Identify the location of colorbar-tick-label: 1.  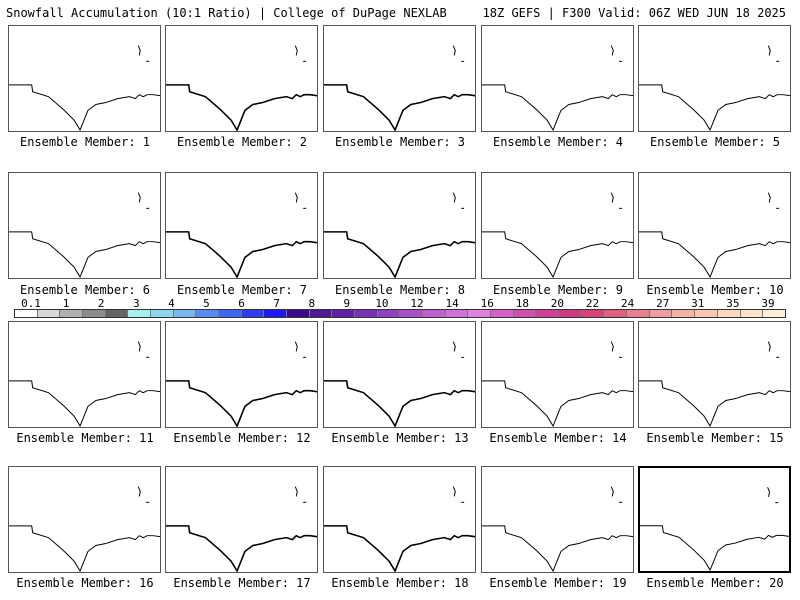
(66, 303).